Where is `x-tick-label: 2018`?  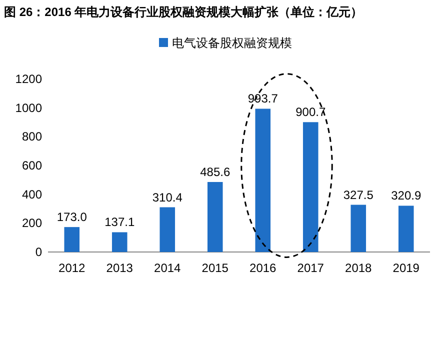
x-tick-label: 2018 is located at coordinates (358, 268).